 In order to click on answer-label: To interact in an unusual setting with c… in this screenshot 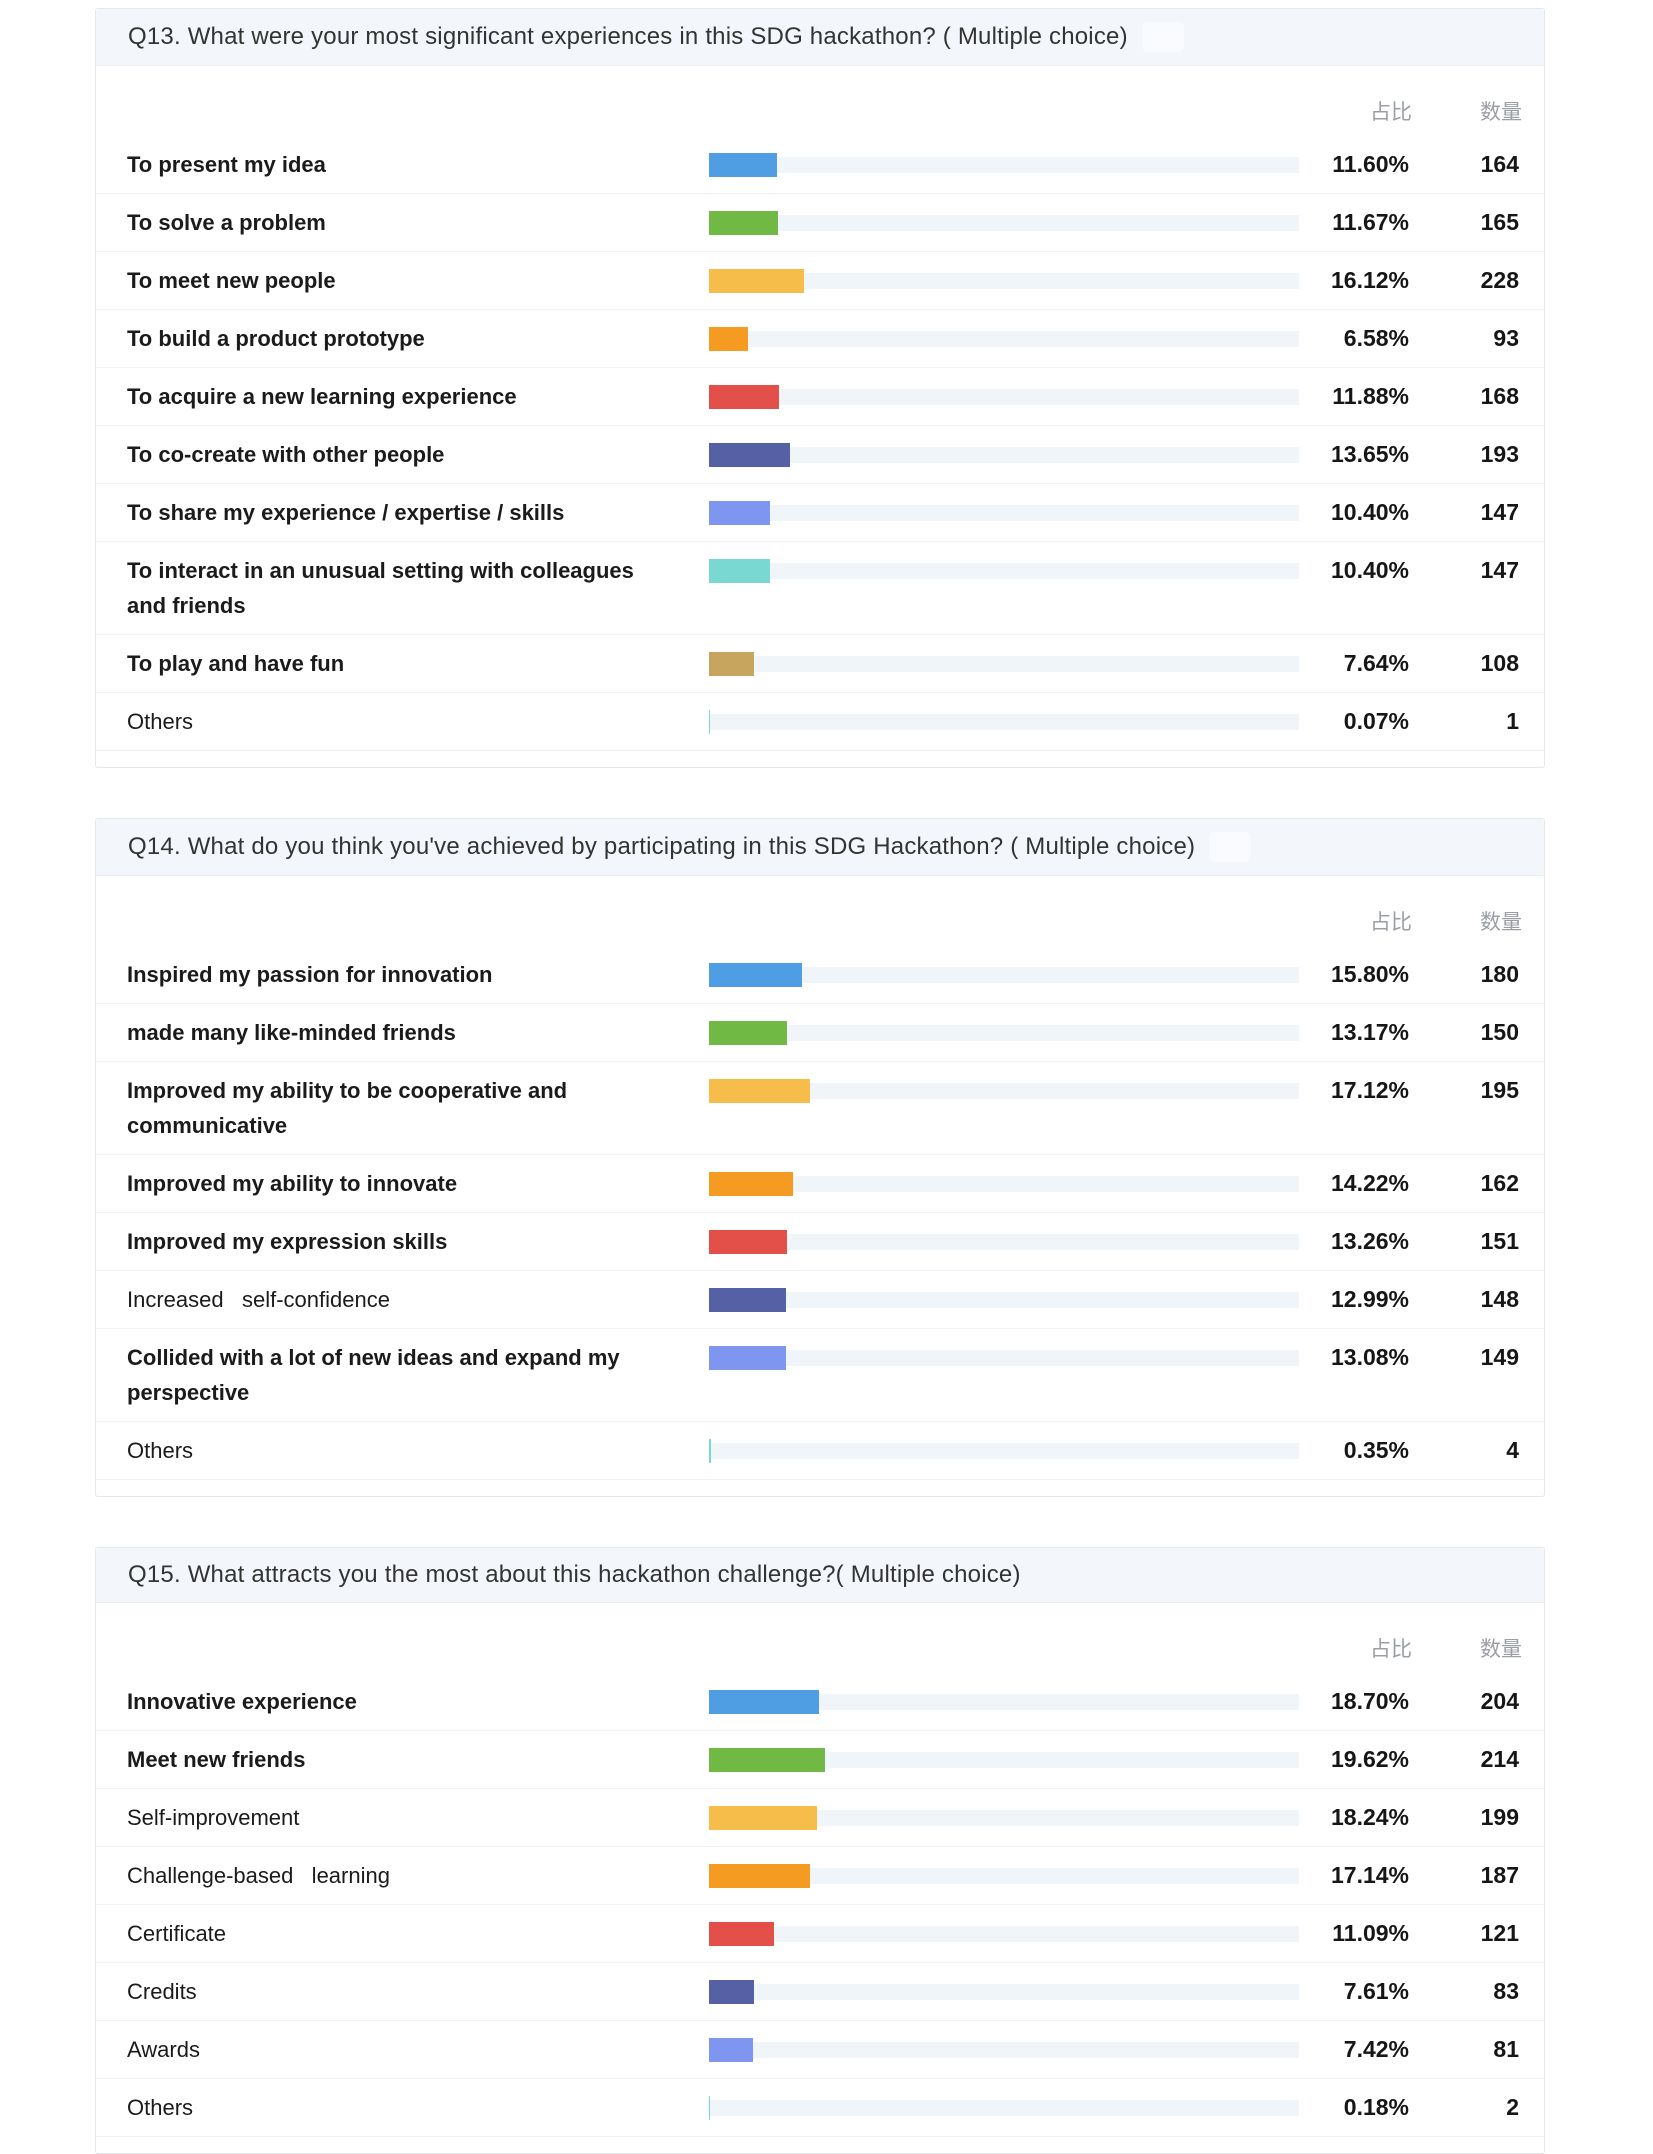, I will do `click(418, 588)`.